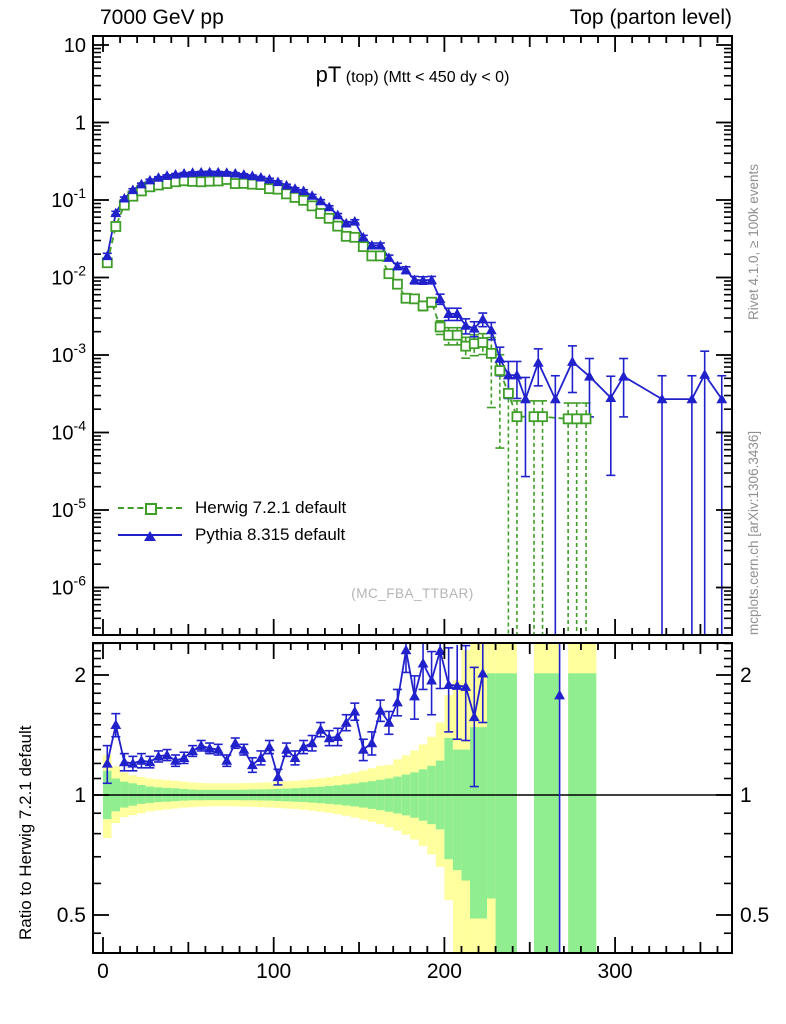 This screenshot has width=786, height=1024. What do you see at coordinates (753, 532) in the screenshot?
I see `mcplots-reference-note: mcplots.cern.ch [arXiv:1306.3436]` at bounding box center [753, 532].